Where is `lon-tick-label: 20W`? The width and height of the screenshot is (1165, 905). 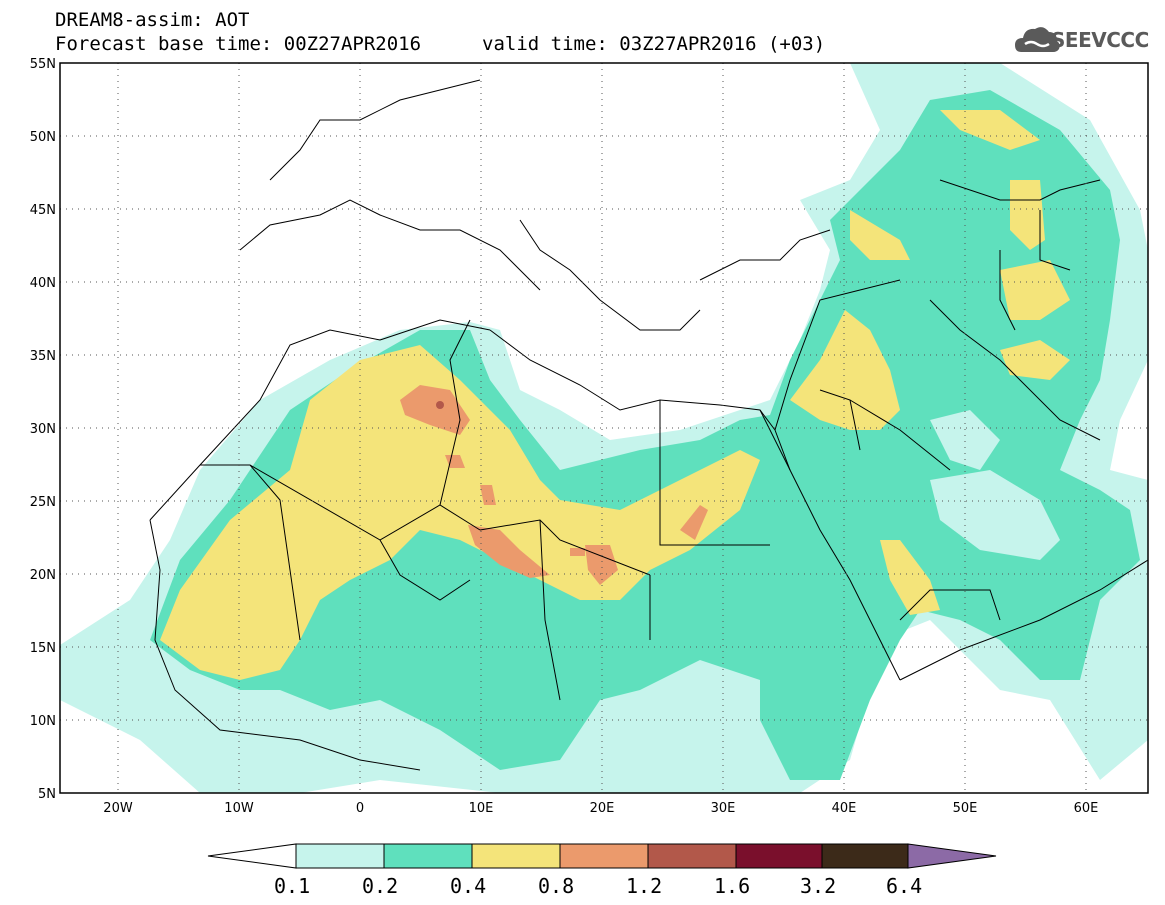 lon-tick-label: 20W is located at coordinates (118, 808).